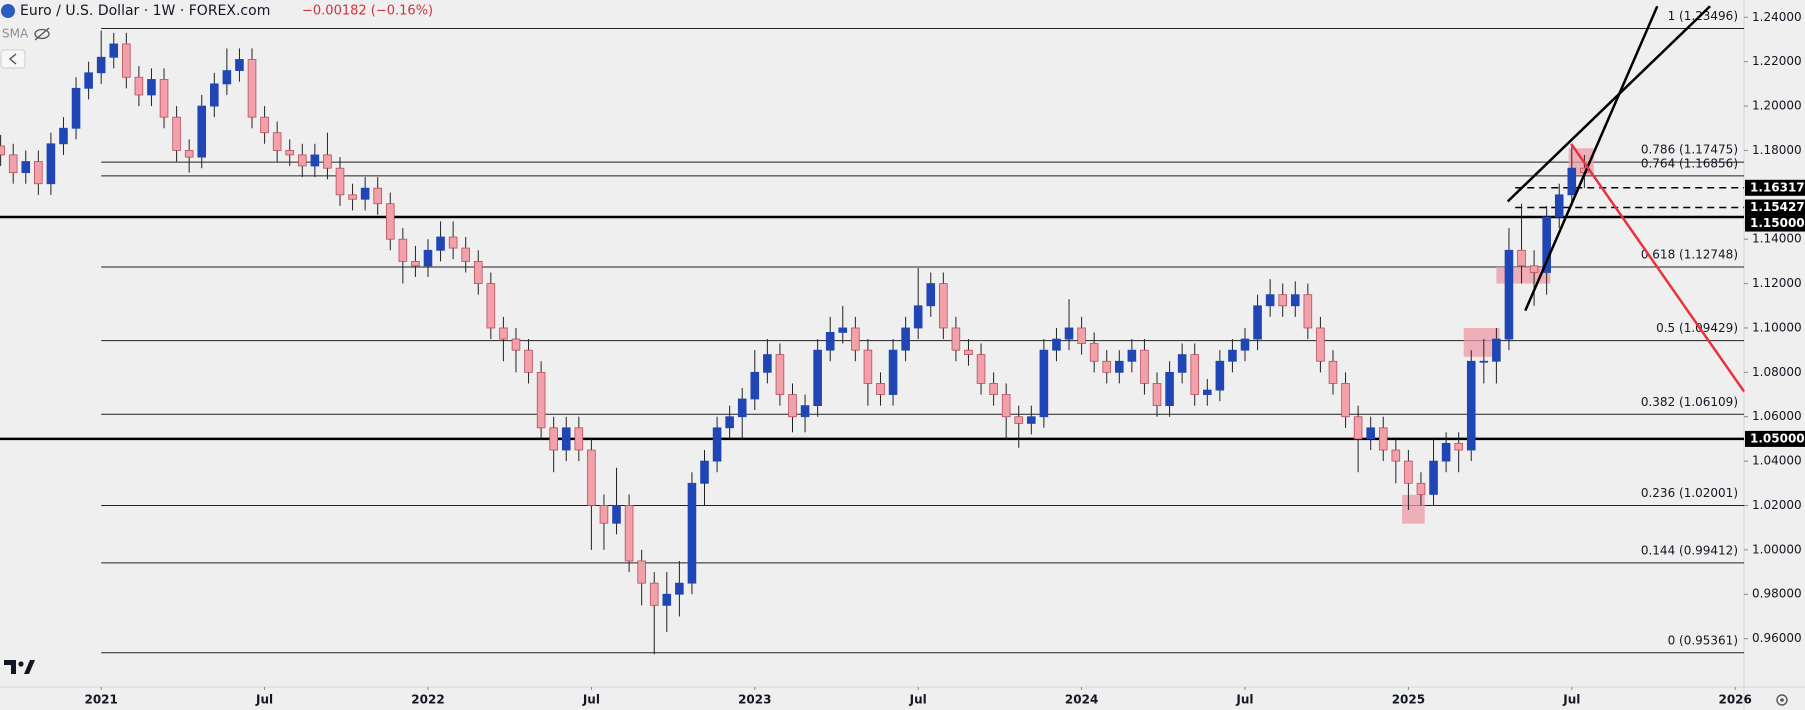 The image size is (1805, 710). I want to click on indicator-name: SMA, so click(15, 34).